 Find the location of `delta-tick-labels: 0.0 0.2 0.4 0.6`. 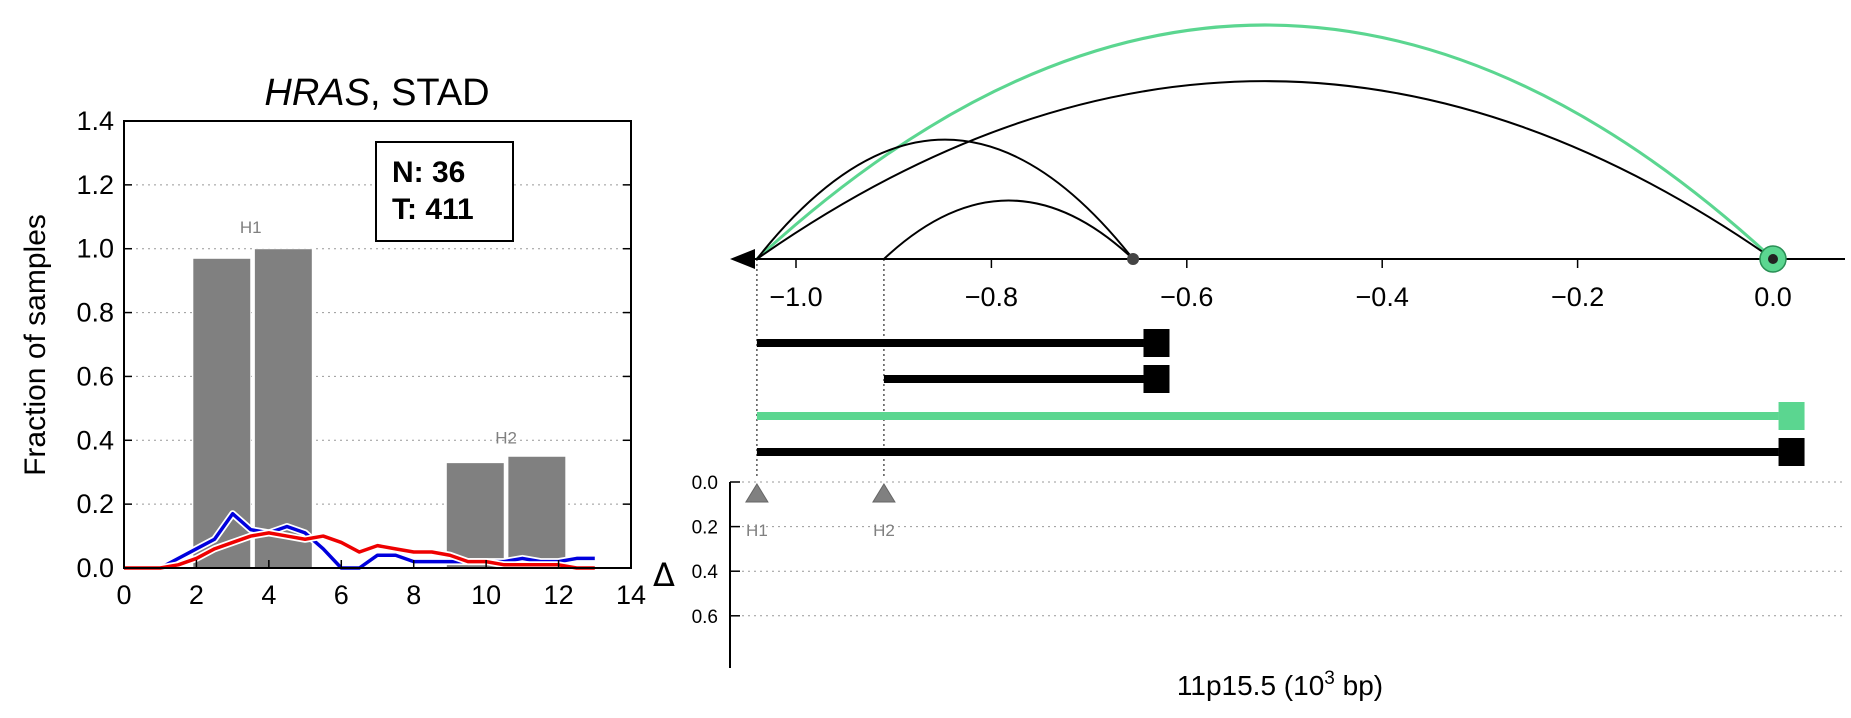

delta-tick-labels: 0.0 0.2 0.4 0.6 is located at coordinates (716, 550).